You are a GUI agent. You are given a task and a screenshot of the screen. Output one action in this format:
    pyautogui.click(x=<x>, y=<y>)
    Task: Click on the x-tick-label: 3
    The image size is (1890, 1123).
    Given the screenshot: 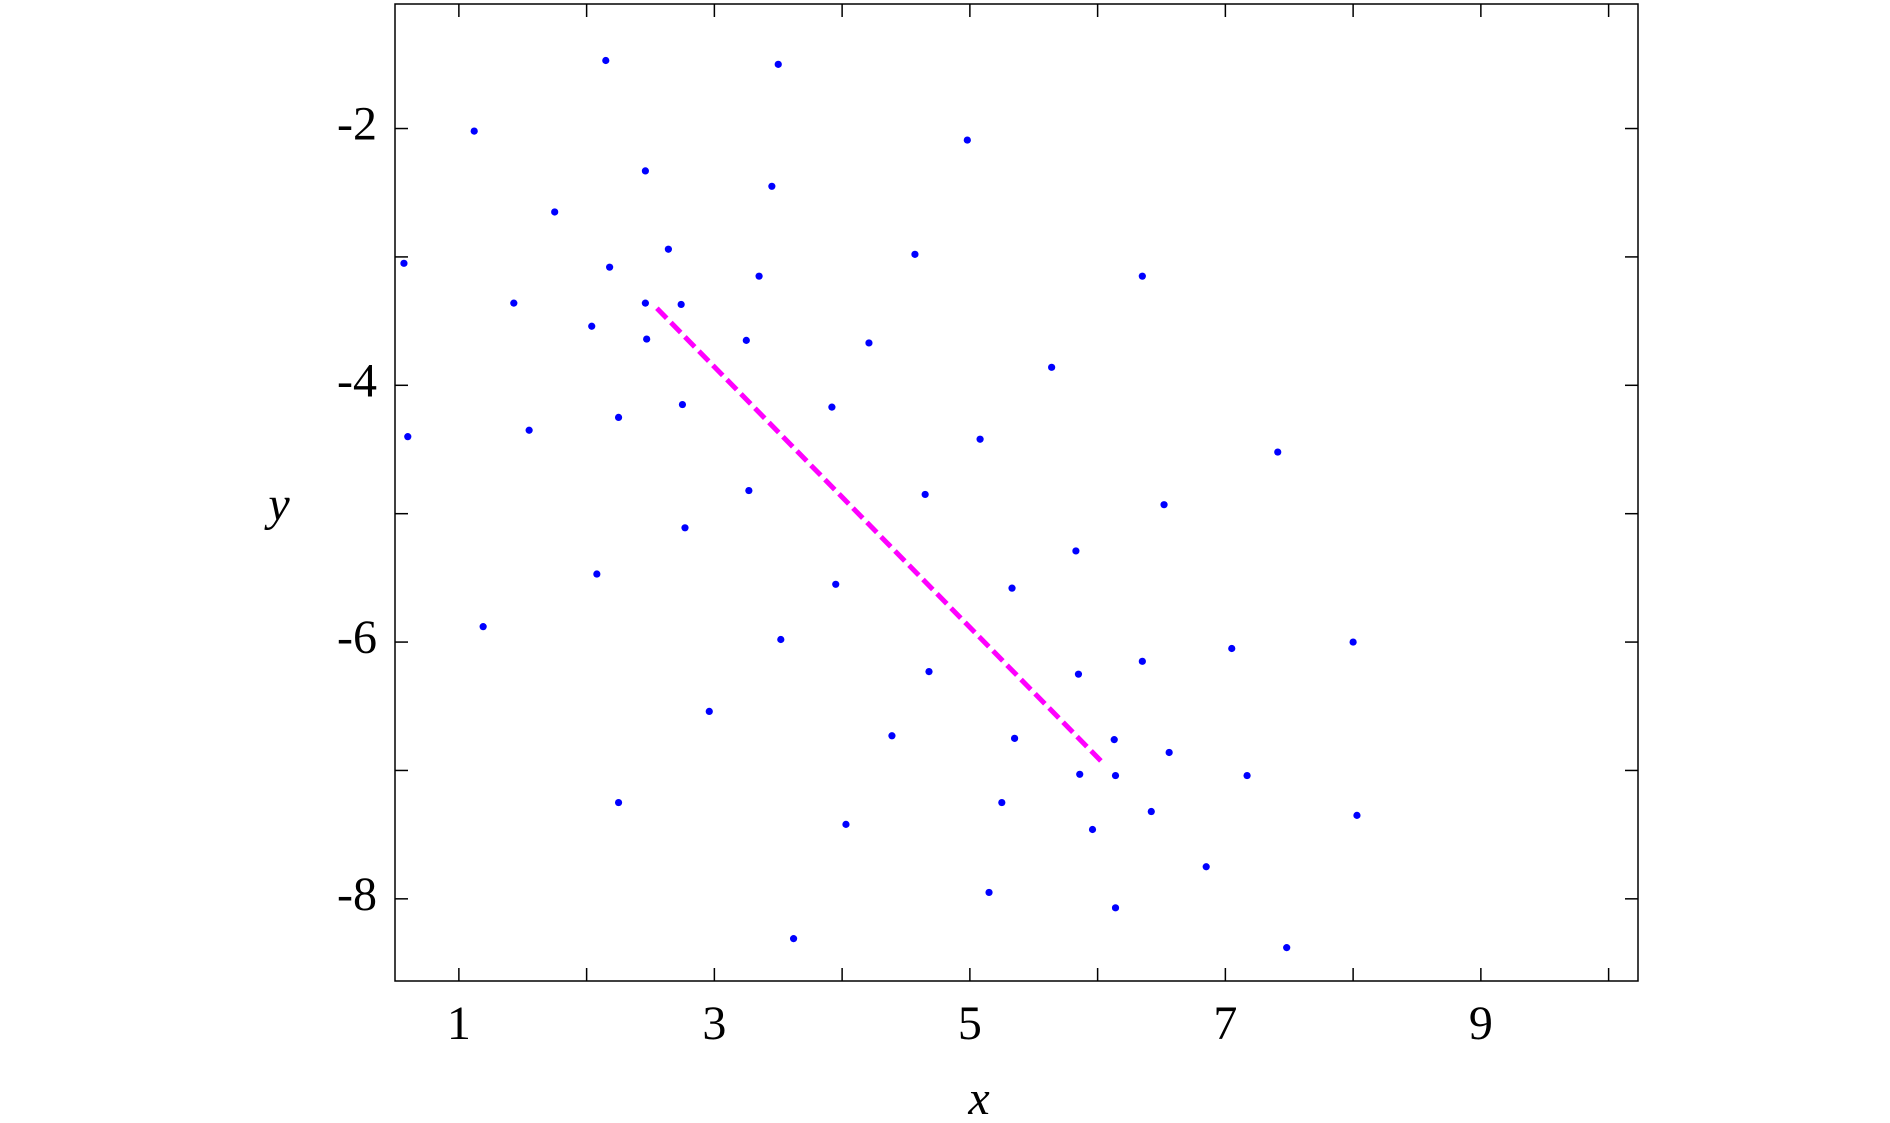 What is the action you would take?
    pyautogui.click(x=714, y=1023)
    